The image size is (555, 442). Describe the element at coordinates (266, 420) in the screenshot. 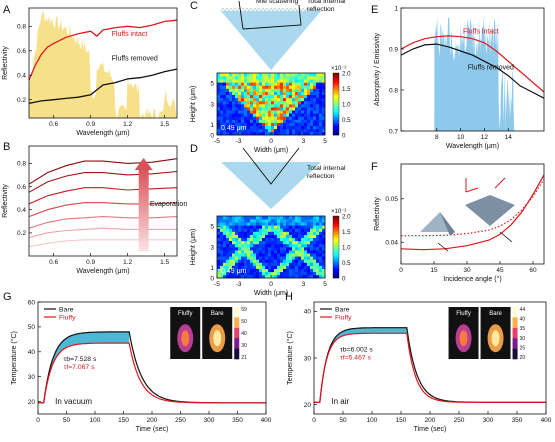

I see `panel-g-xtick-label: 400` at that location.